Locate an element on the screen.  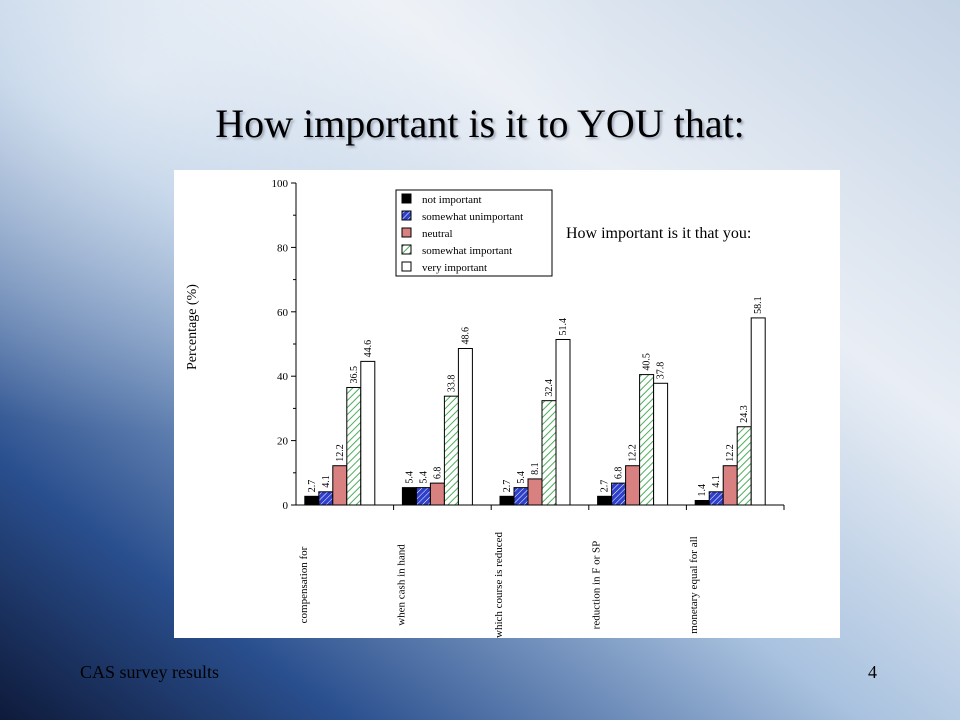
page-number: 4 is located at coordinates (872, 672).